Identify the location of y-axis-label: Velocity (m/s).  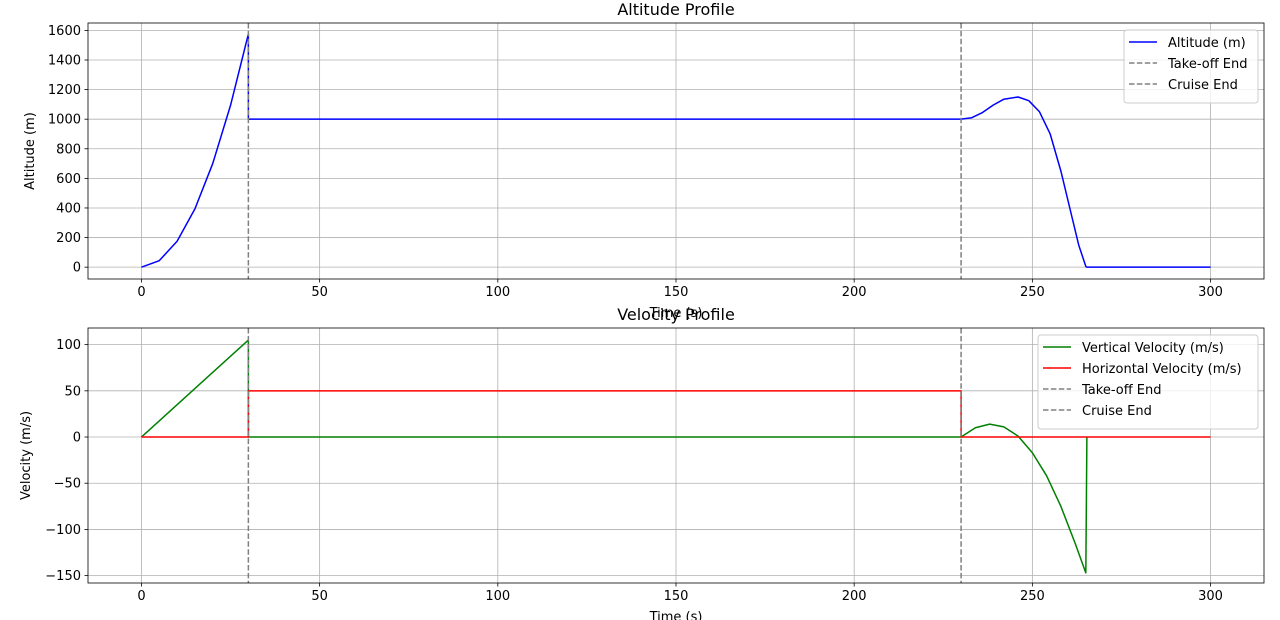
(26, 455).